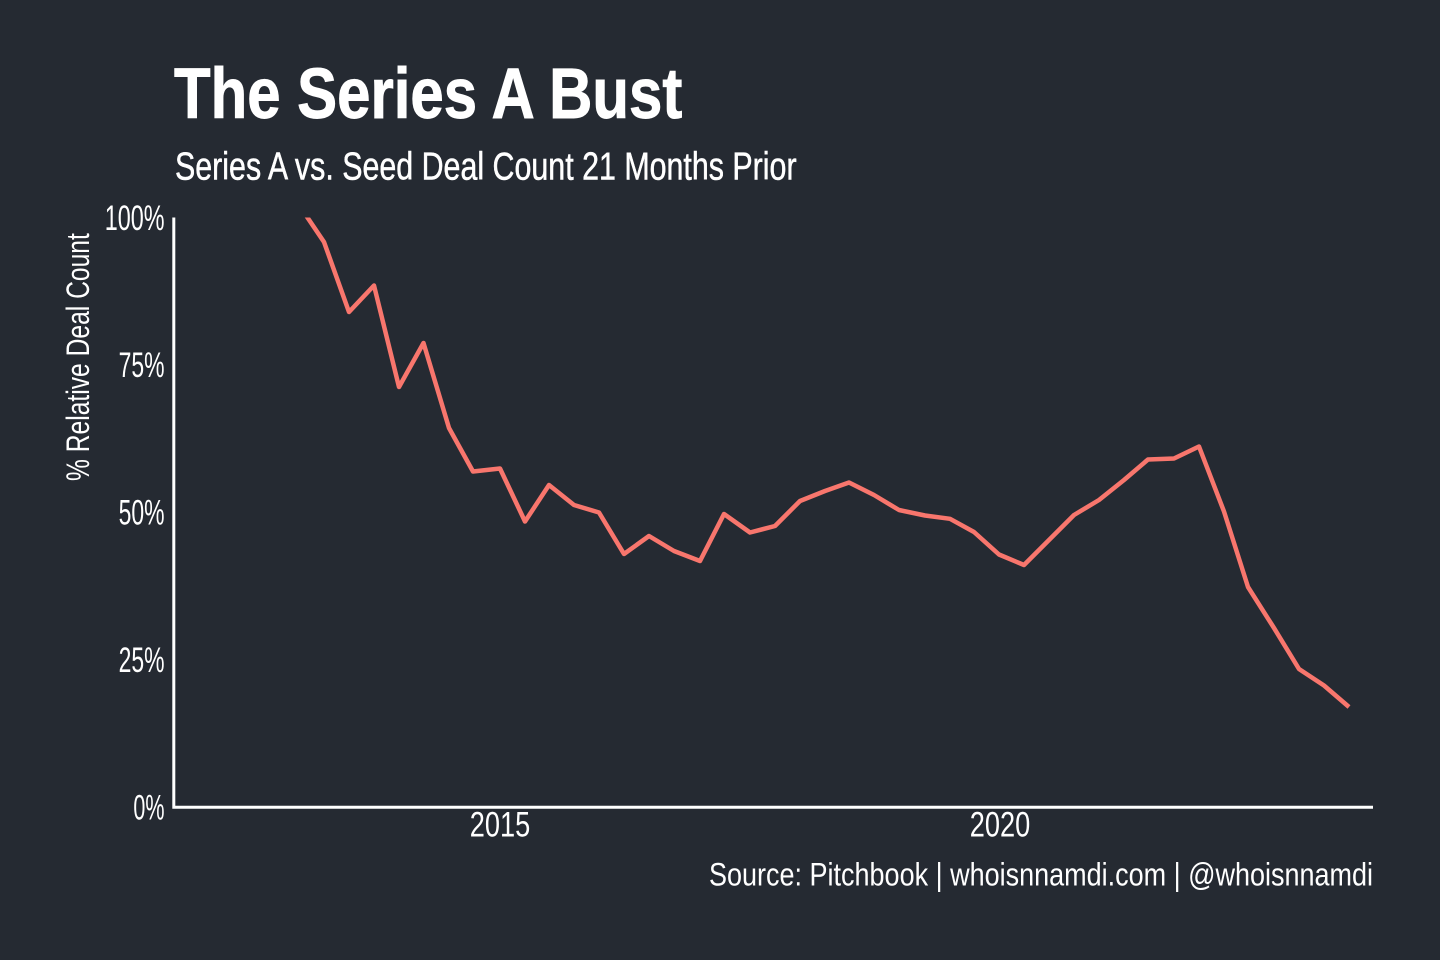 Image resolution: width=1440 pixels, height=960 pixels. I want to click on svg-text: 50%, so click(142, 513).